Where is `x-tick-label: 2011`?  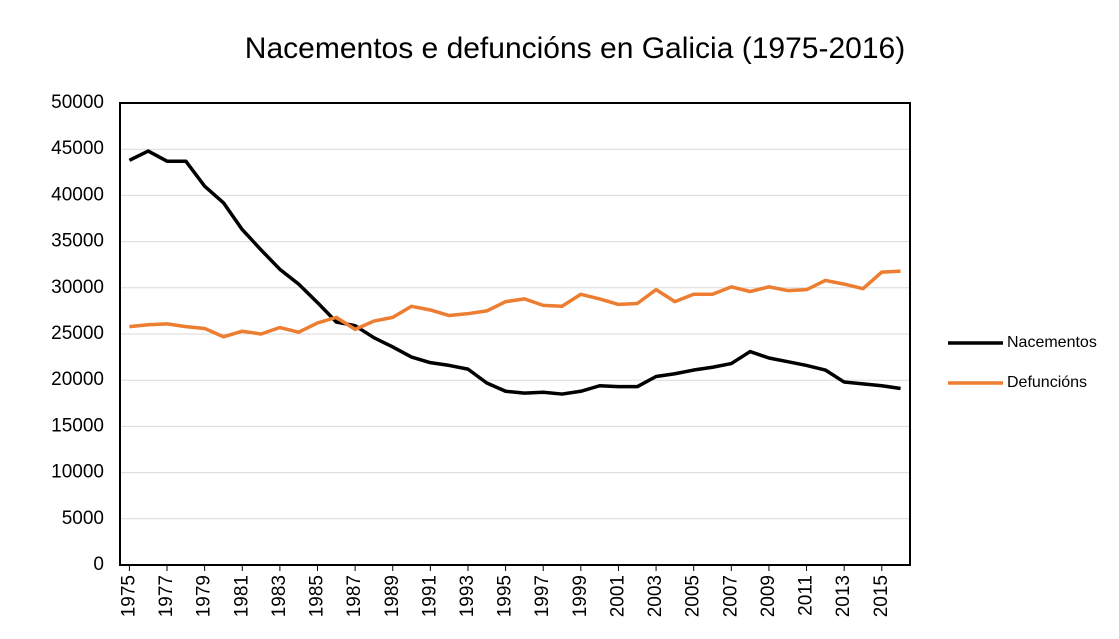
x-tick-label: 2011 is located at coordinates (806, 595).